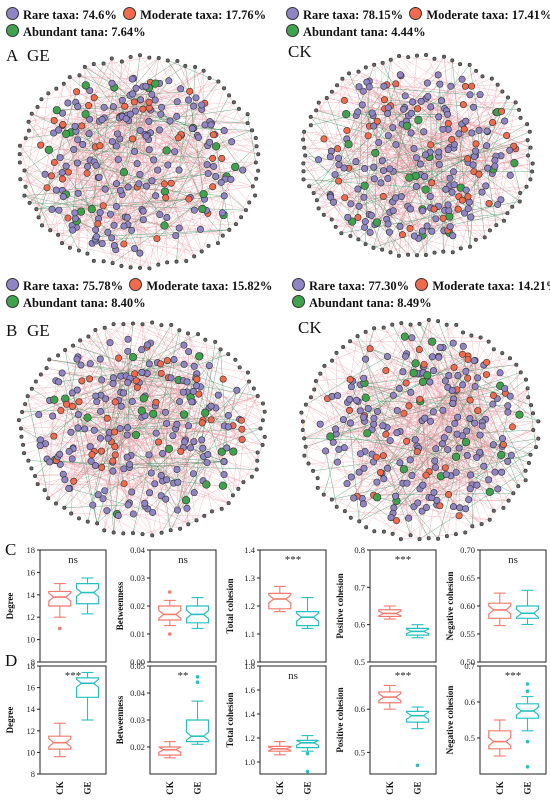 The image size is (550, 805). What do you see at coordinates (170, 751) in the screenshot?
I see `box-body` at bounding box center [170, 751].